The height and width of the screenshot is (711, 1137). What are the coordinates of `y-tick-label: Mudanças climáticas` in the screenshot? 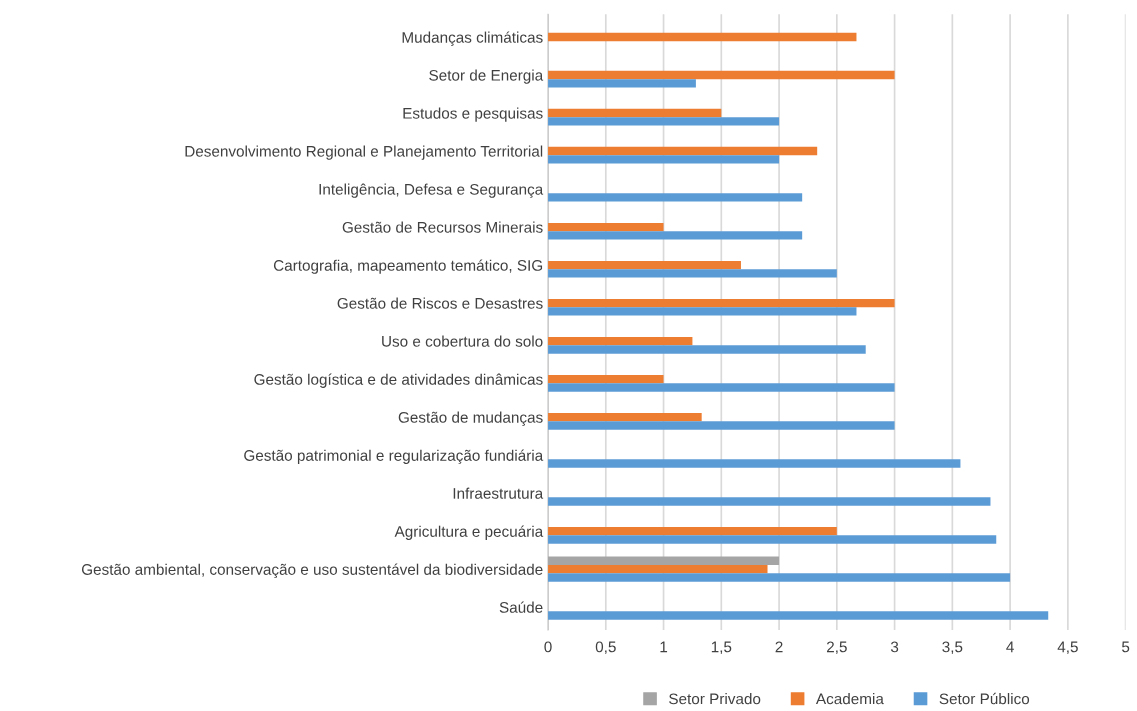 It's located at (472, 38).